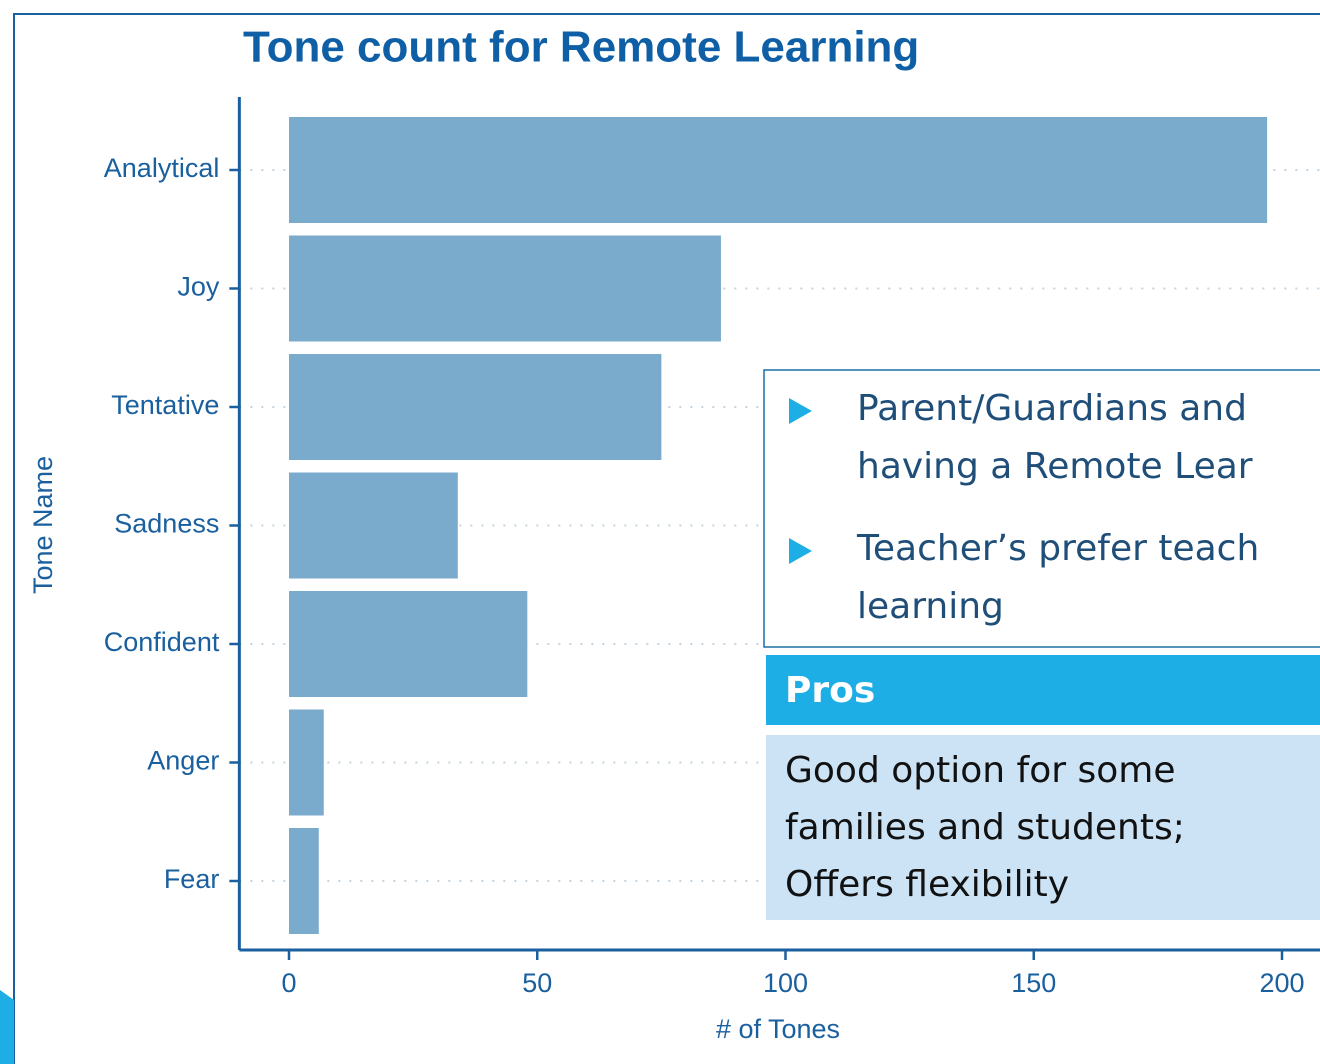 This screenshot has width=1320, height=1064. Describe the element at coordinates (7, 1027) in the screenshot. I see `corner-shape` at that location.